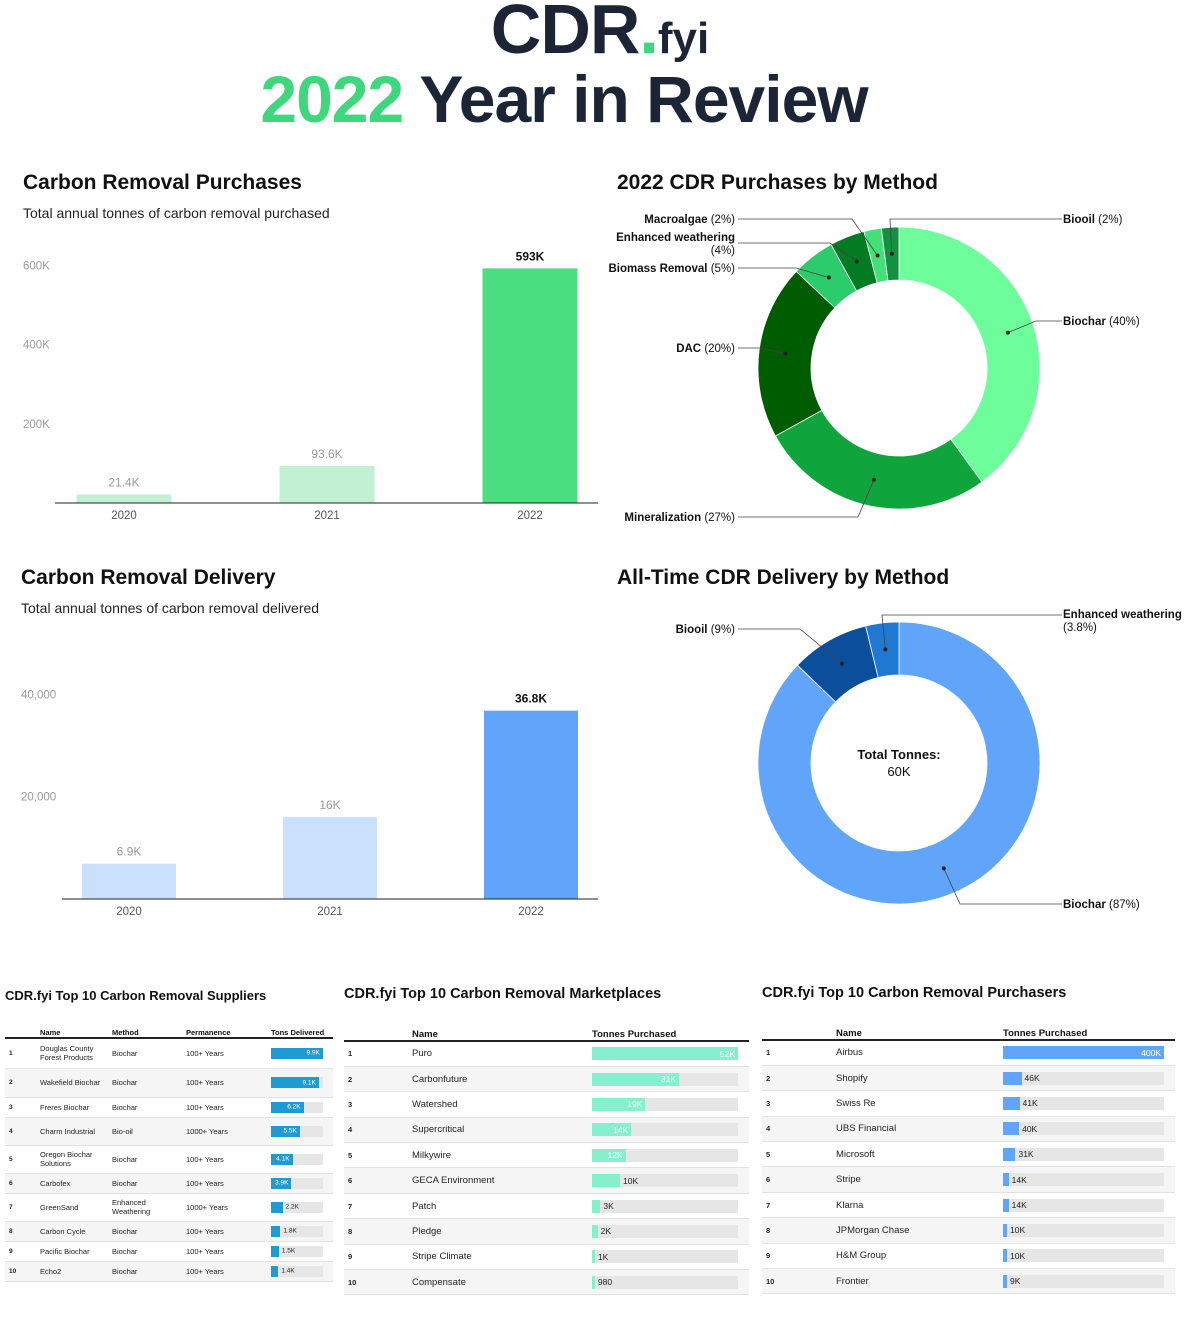 This screenshot has width=1200, height=1326. What do you see at coordinates (502, 1104) in the screenshot?
I see `name-cell: Watershed` at bounding box center [502, 1104].